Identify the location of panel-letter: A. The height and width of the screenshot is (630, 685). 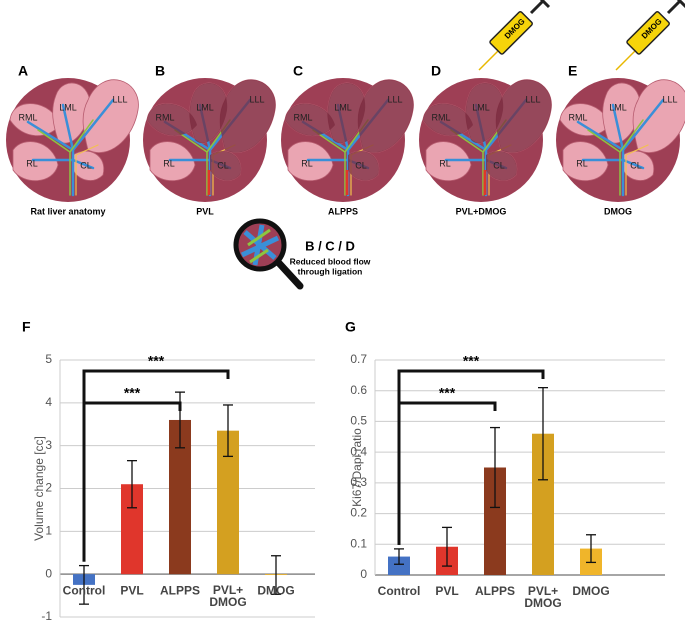
(23, 71).